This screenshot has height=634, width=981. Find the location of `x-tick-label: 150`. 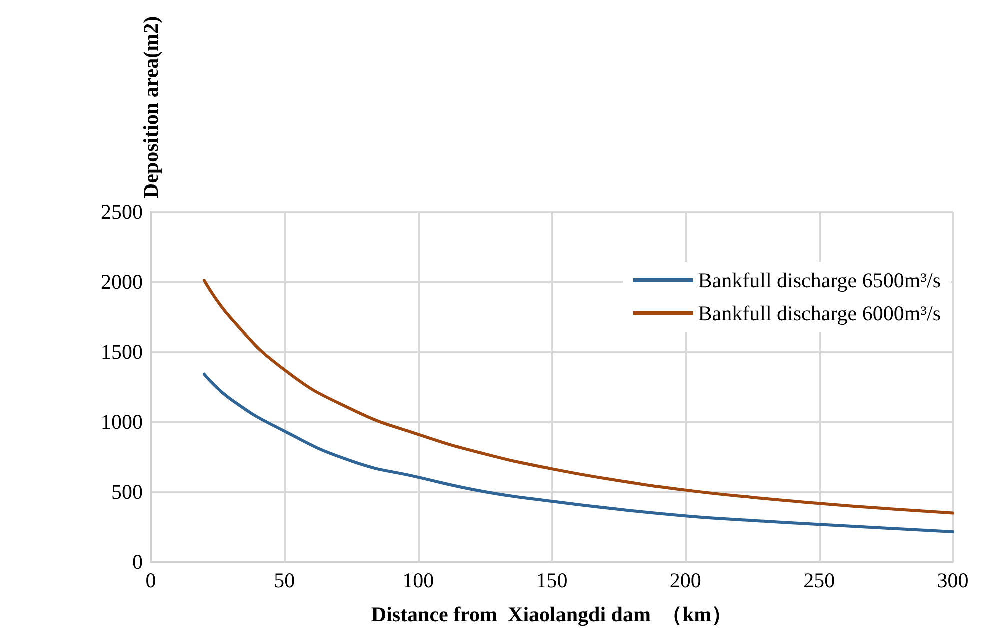

x-tick-label: 150 is located at coordinates (552, 580).